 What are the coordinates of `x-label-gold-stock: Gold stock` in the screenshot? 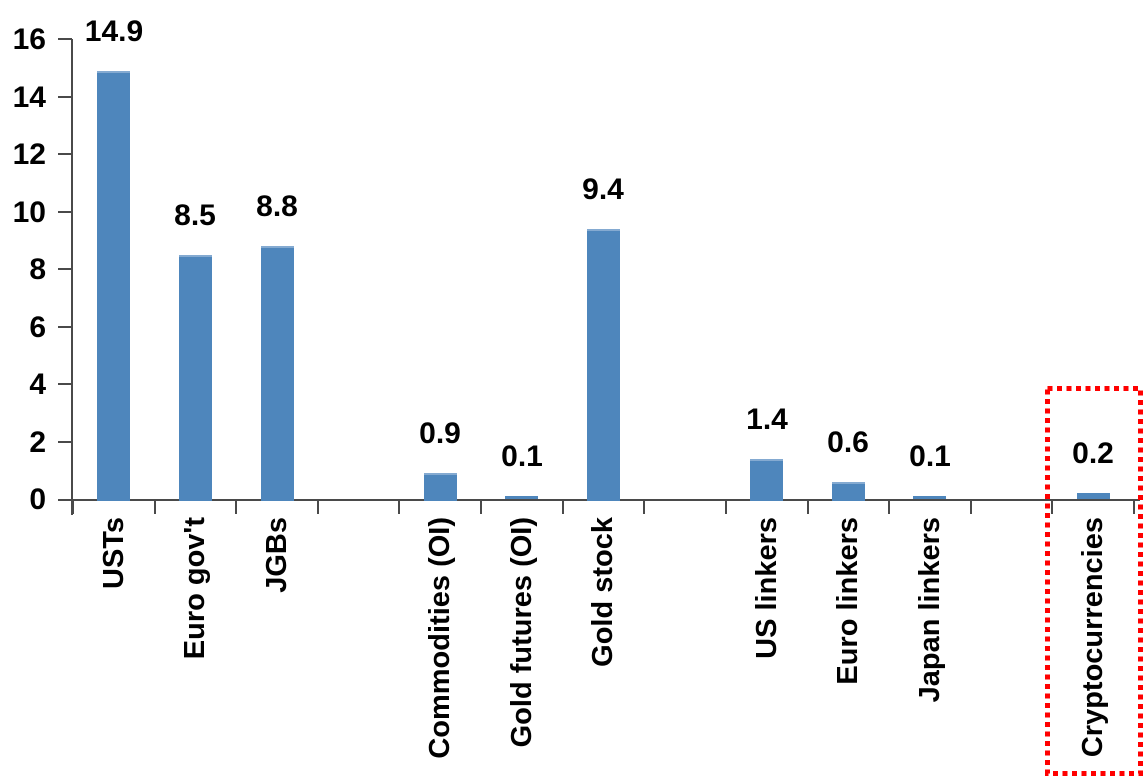 It's located at (603, 648).